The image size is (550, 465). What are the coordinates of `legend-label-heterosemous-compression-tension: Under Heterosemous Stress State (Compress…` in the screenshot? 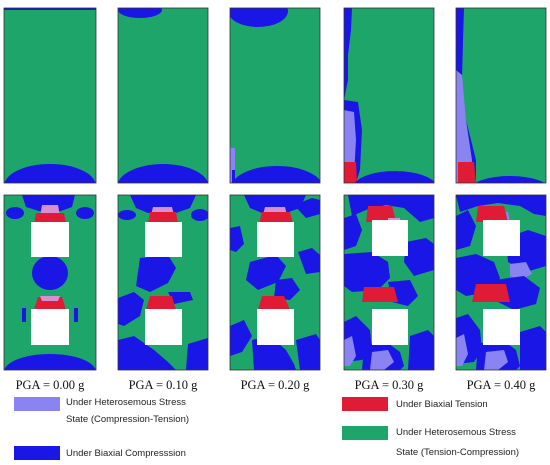 It's located at (128, 411).